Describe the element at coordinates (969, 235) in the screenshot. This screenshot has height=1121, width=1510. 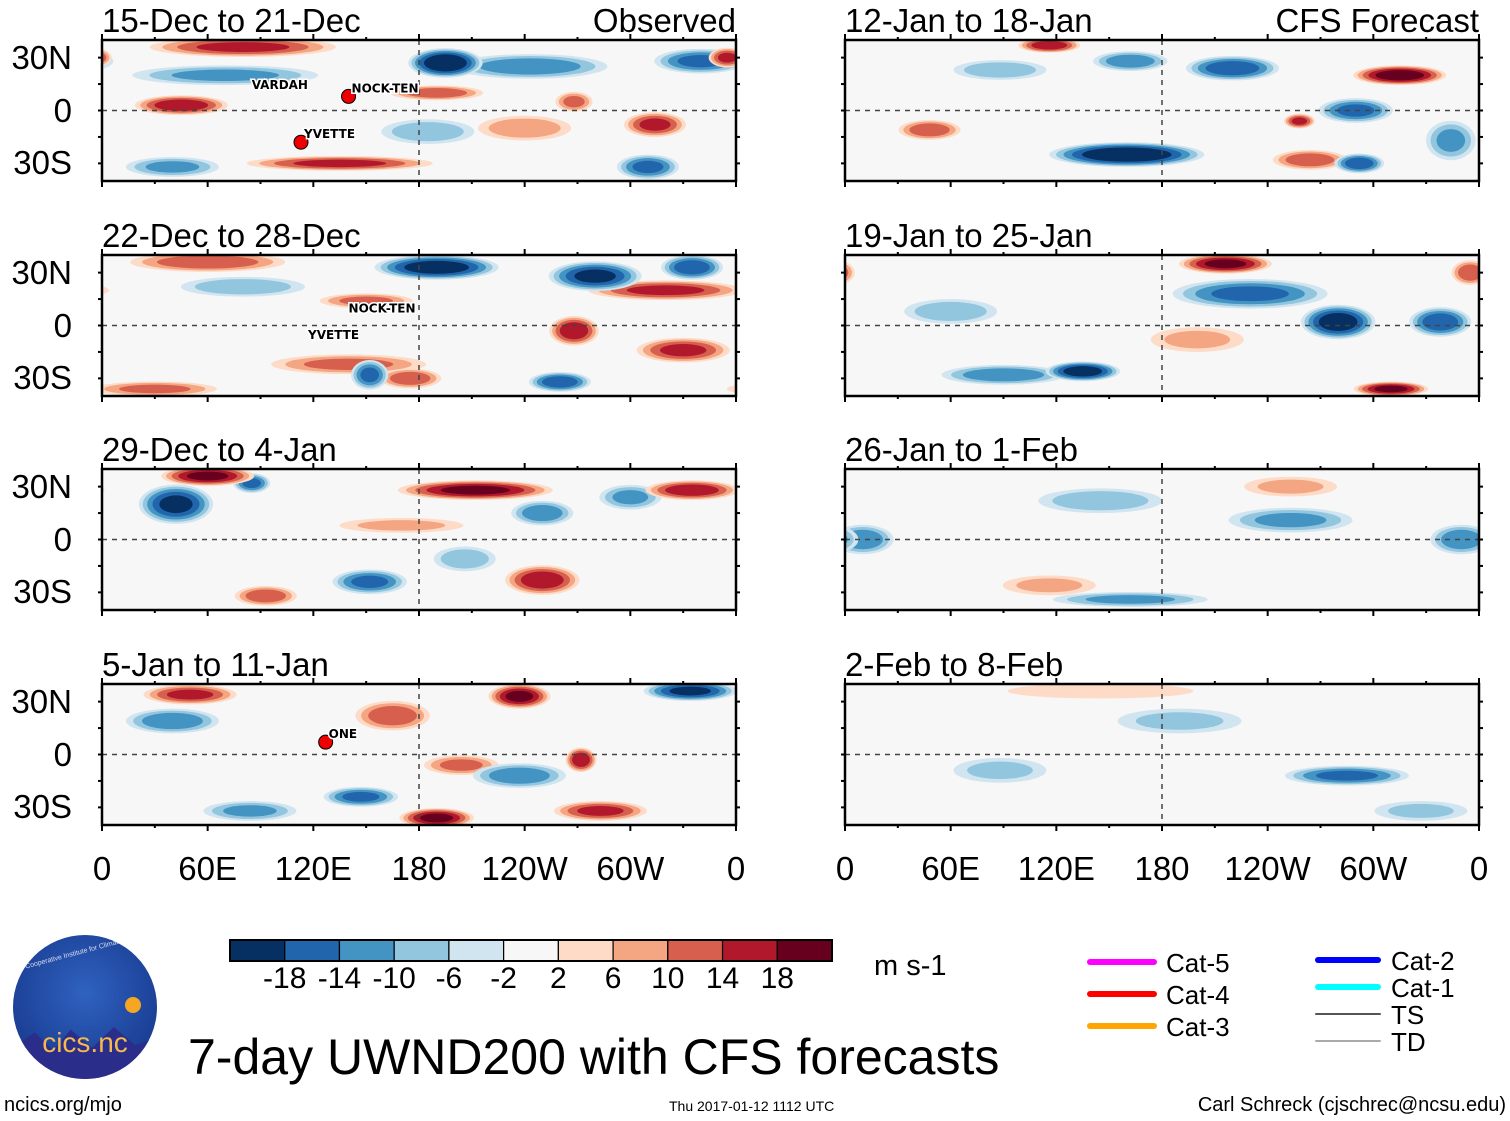
I see `panel-title: 19-Jan to 25-Jan` at that location.